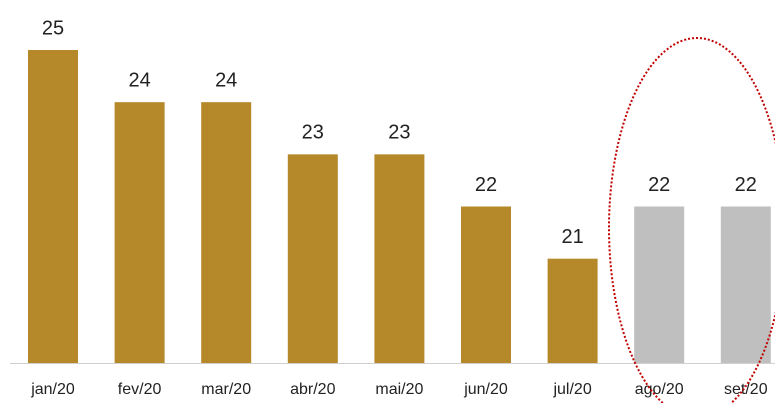  Describe the element at coordinates (140, 389) in the screenshot. I see `x-tick-label: fev/20` at that location.